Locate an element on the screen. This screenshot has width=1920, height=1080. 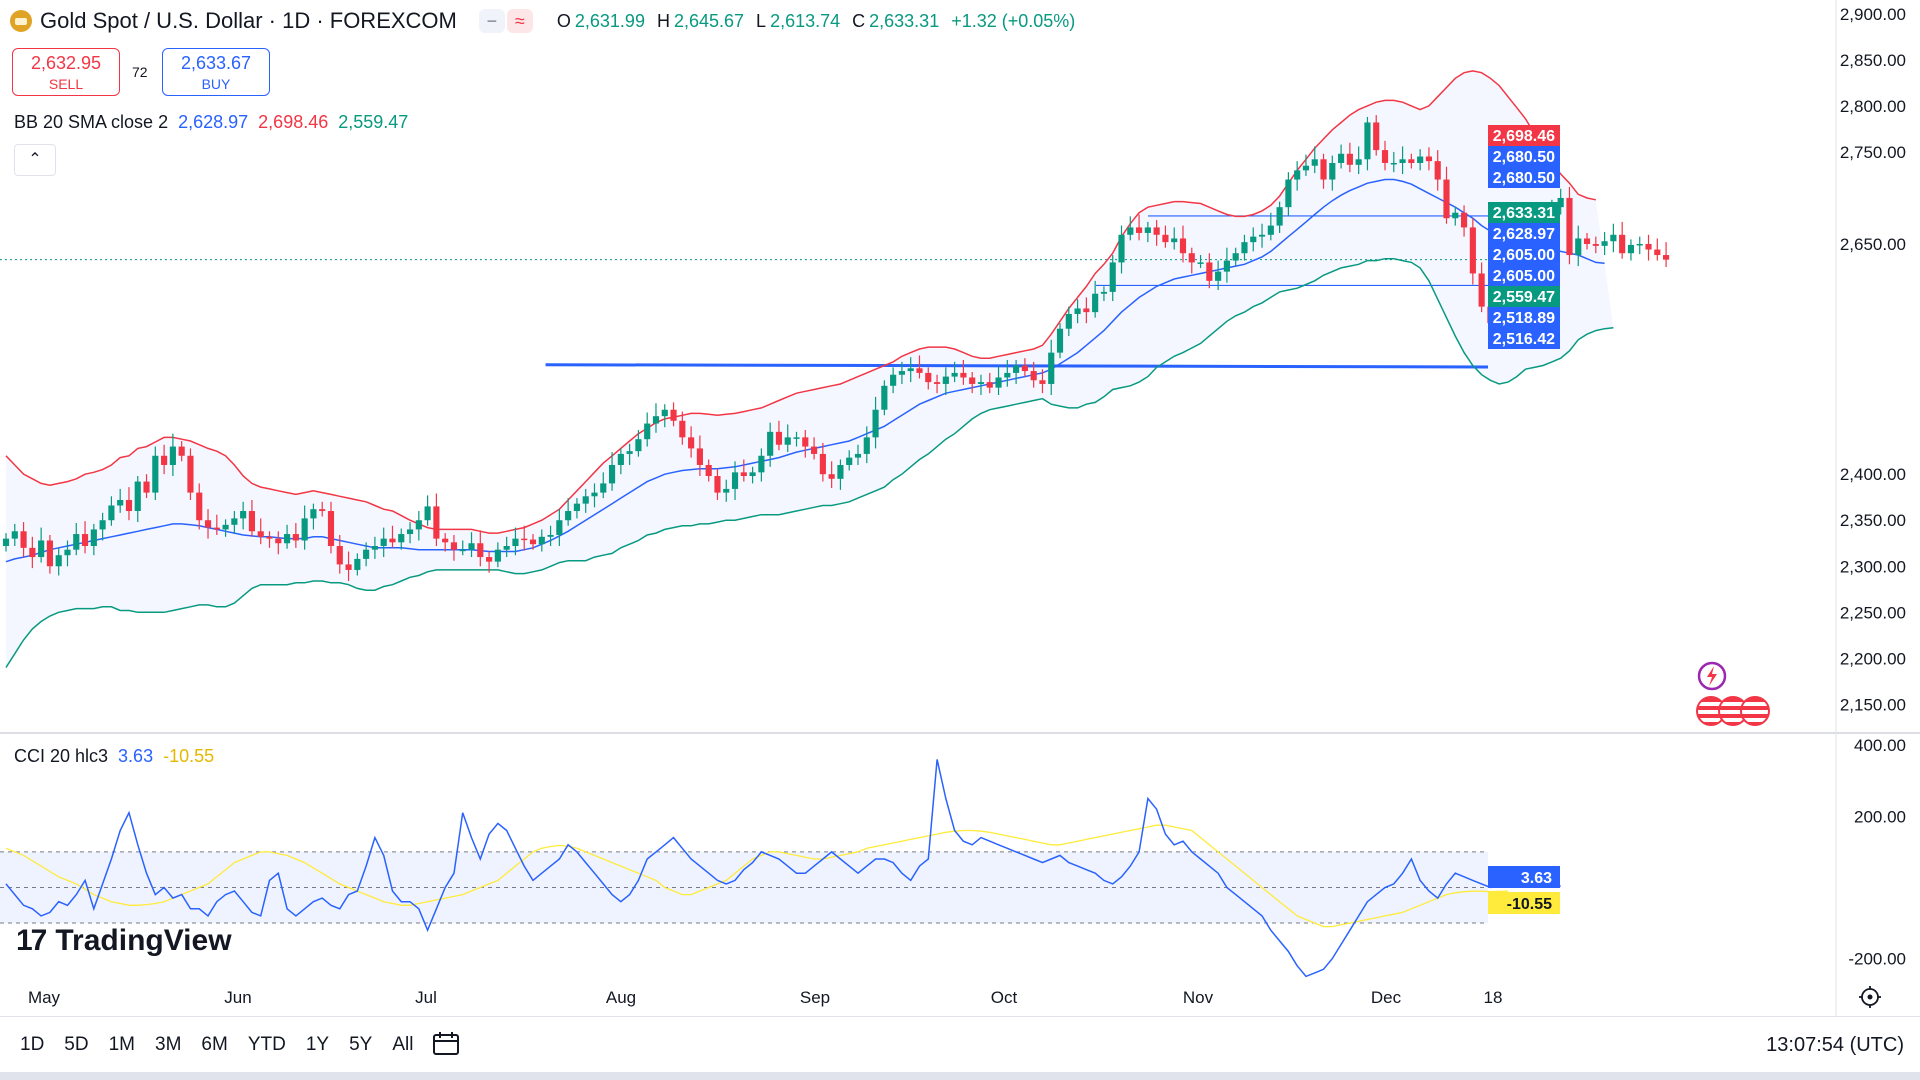
time-axis-label: Sep is located at coordinates (815, 997).